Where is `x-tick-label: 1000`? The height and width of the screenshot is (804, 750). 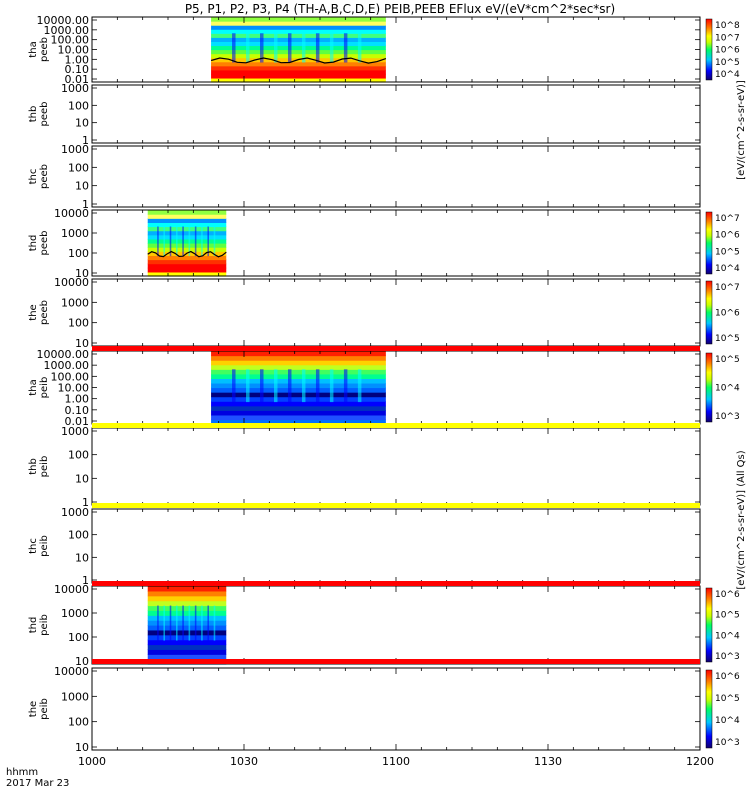 x-tick-label: 1000 is located at coordinates (92, 761).